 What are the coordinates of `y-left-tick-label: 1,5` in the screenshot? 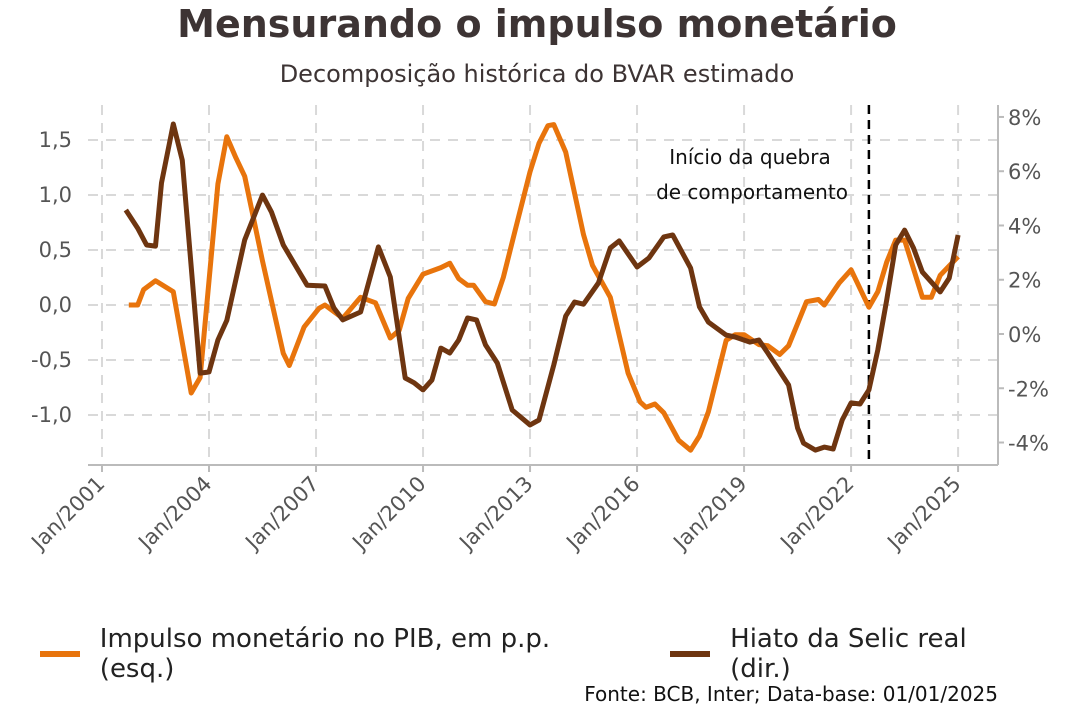 It's located at (55, 140).